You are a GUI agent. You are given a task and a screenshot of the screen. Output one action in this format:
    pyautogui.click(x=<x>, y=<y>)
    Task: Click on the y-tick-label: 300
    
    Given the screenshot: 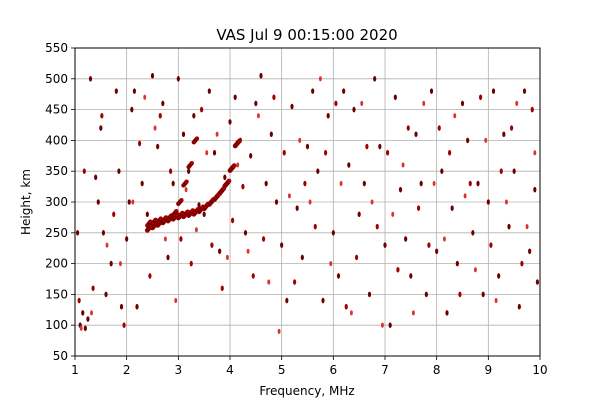 What is the action you would take?
    pyautogui.click(x=56, y=202)
    